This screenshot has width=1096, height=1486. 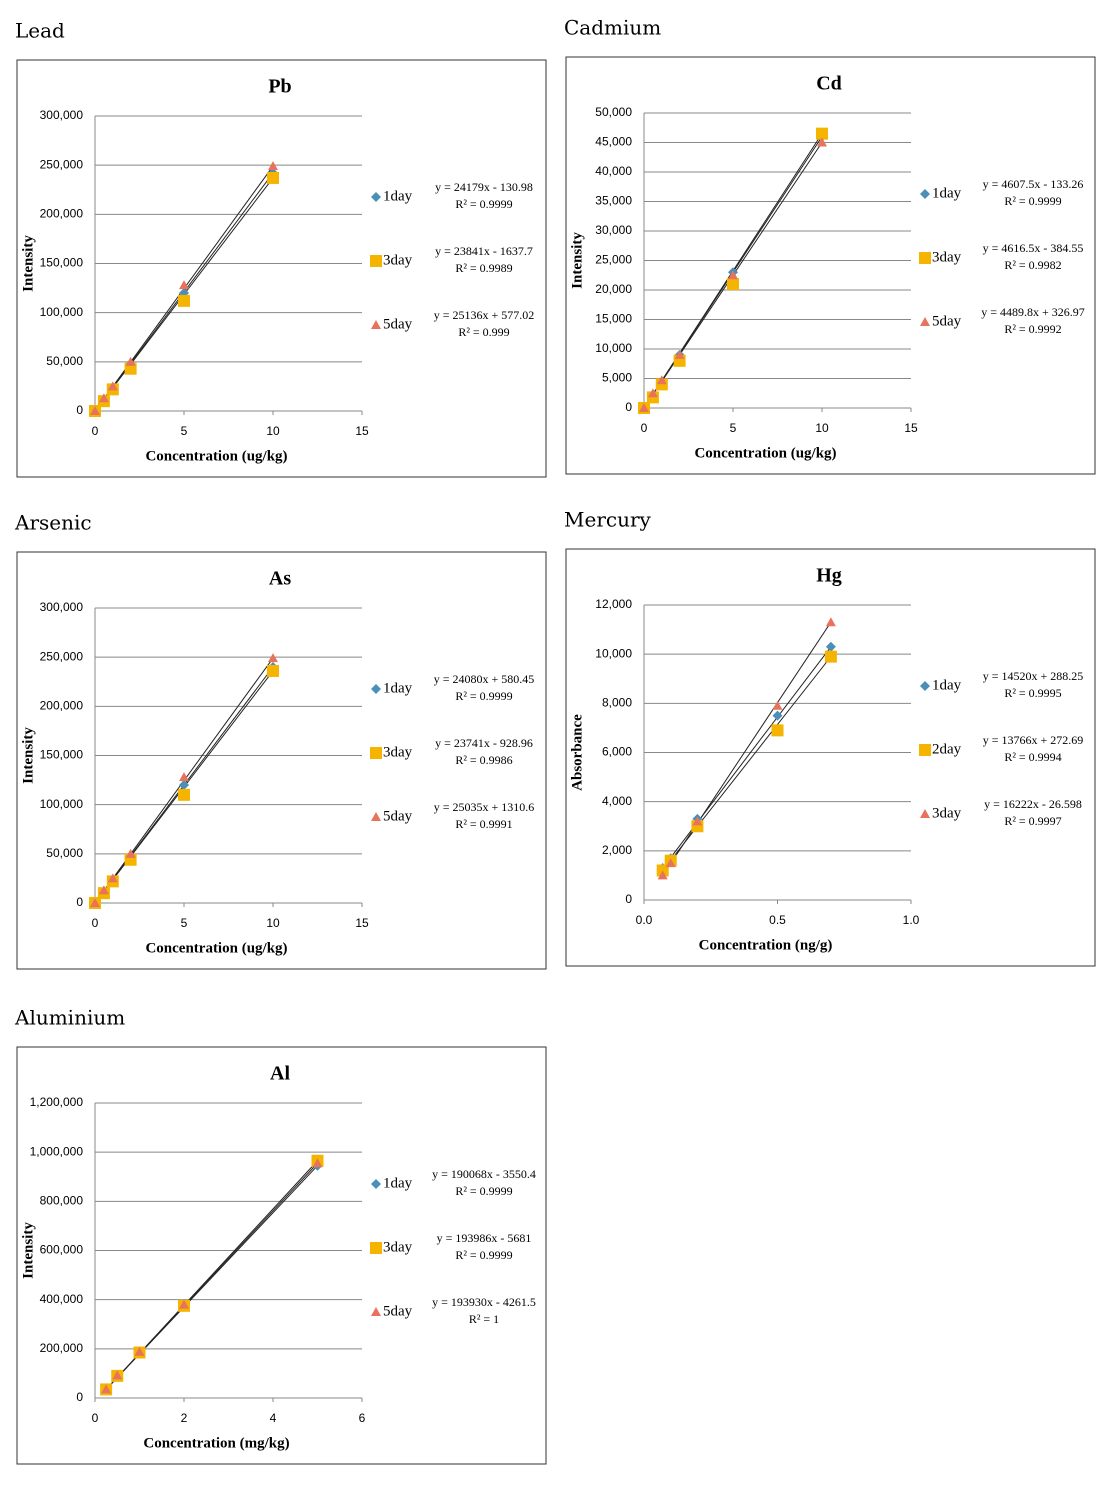 I want to click on y-tick-label: 1,000,000, so click(x=57, y=1151).